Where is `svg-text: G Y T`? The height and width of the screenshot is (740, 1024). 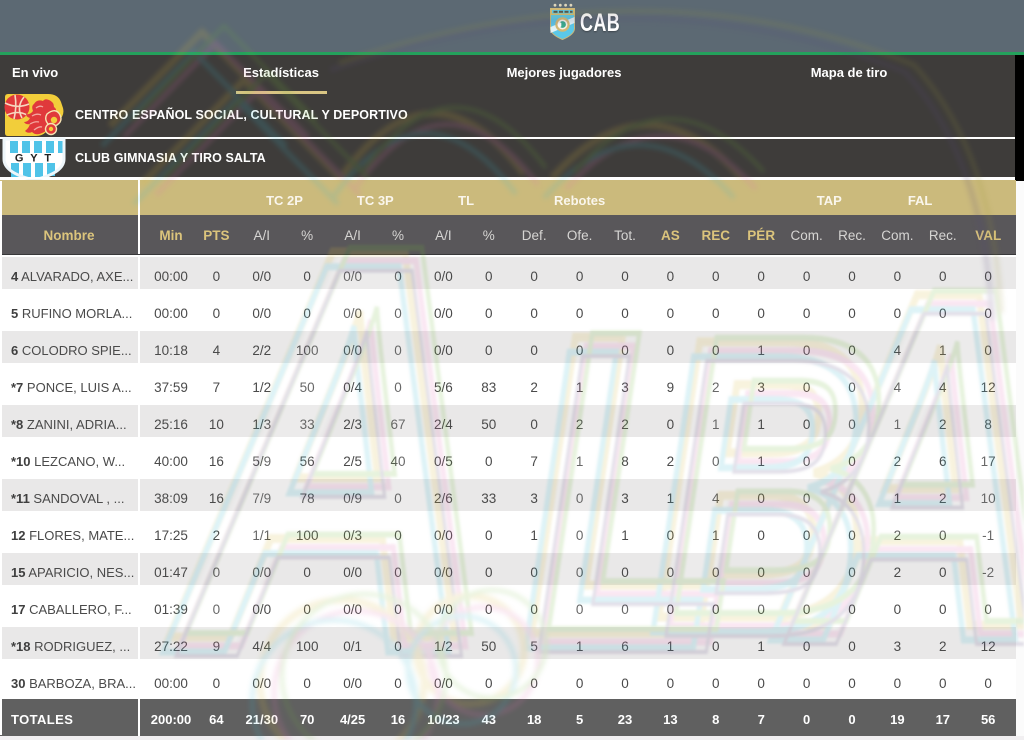 svg-text: G Y T is located at coordinates (34, 159).